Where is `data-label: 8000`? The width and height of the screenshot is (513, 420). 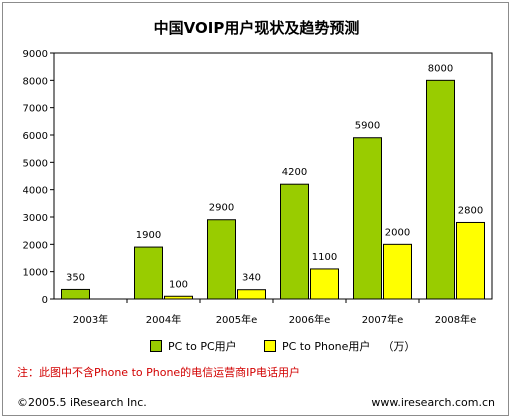 data-label: 8000 is located at coordinates (440, 68).